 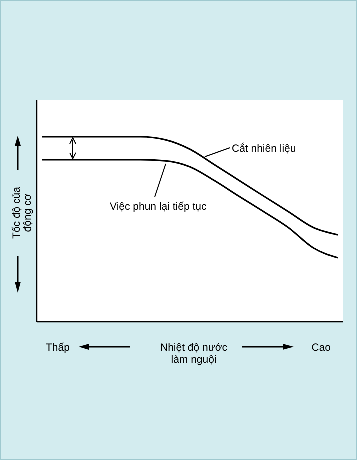 I want to click on annotation: Cắt nhiên liệu, so click(x=264, y=148).